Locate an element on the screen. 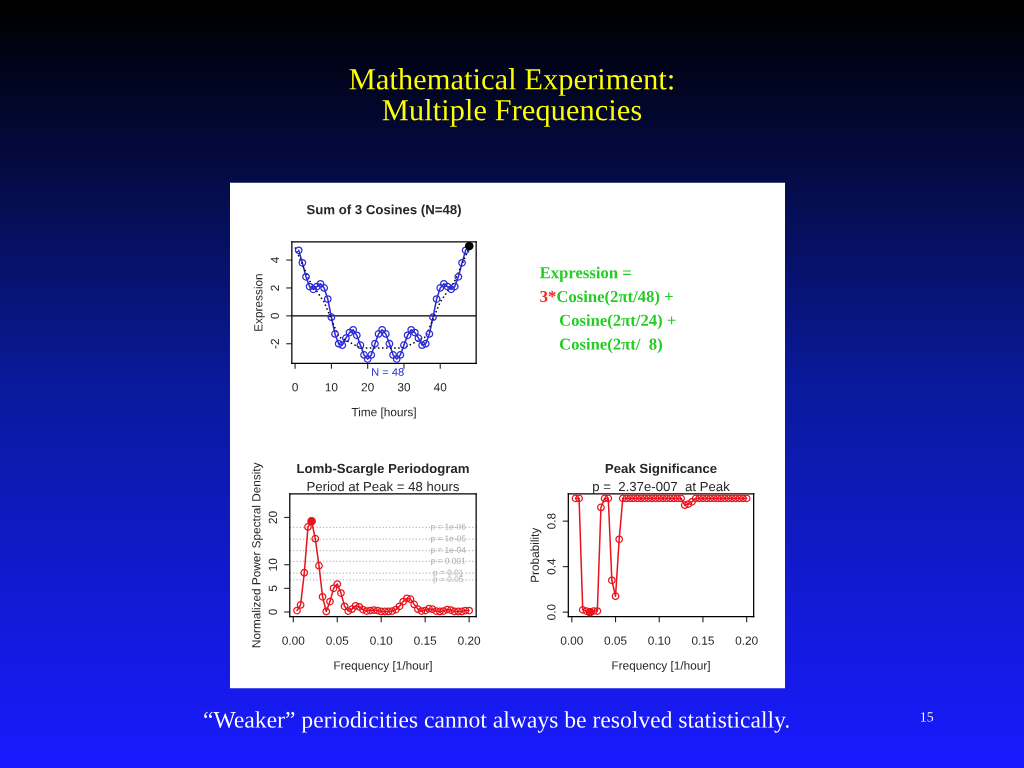 This screenshot has height=768, width=1024. y-tick-label: 5 is located at coordinates (273, 588).